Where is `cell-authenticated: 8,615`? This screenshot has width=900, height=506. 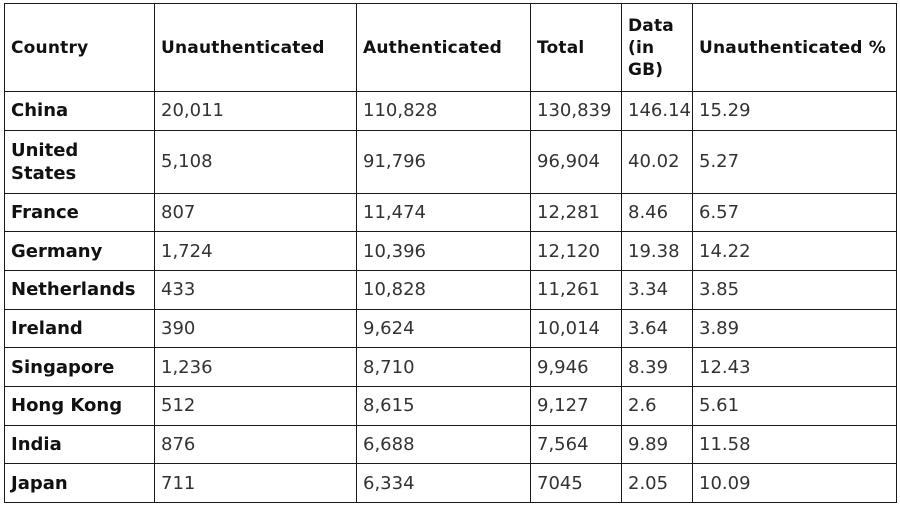 cell-authenticated: 8,615 is located at coordinates (443, 405).